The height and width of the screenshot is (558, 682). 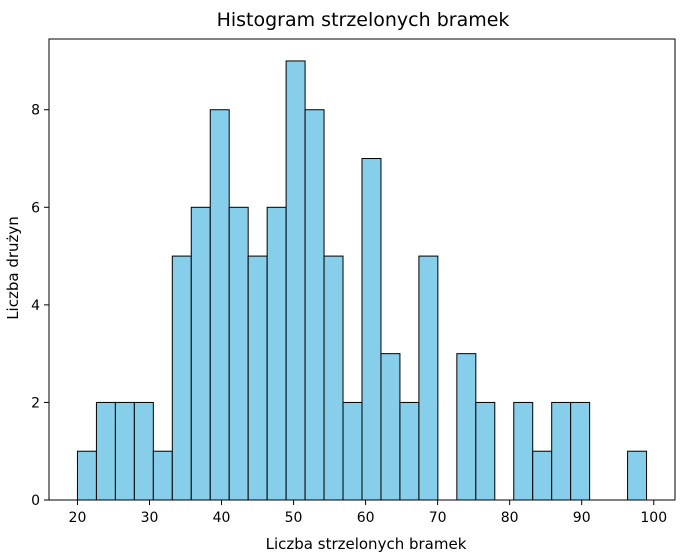 I want to click on chart-title: Histogram strzelonych bramek, so click(x=363, y=20).